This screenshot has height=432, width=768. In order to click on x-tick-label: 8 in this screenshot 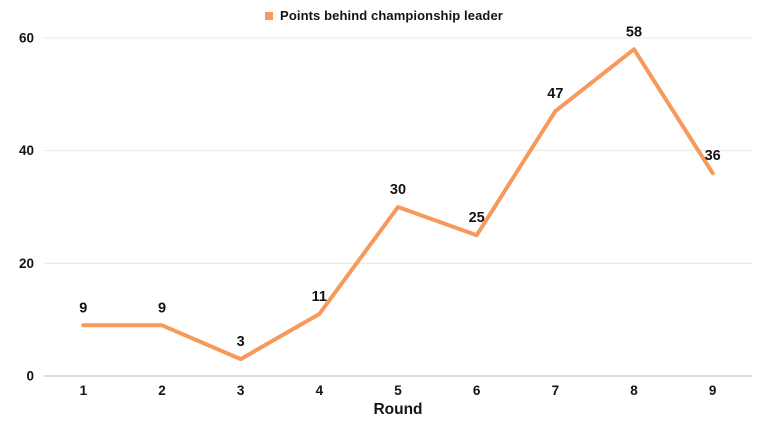, I will do `click(634, 390)`.